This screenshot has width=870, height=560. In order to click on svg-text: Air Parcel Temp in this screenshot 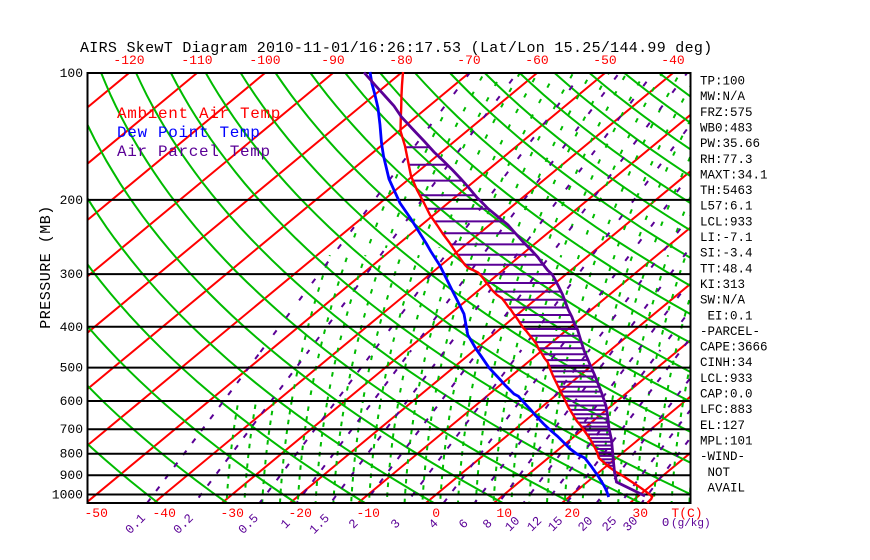, I will do `click(194, 152)`.